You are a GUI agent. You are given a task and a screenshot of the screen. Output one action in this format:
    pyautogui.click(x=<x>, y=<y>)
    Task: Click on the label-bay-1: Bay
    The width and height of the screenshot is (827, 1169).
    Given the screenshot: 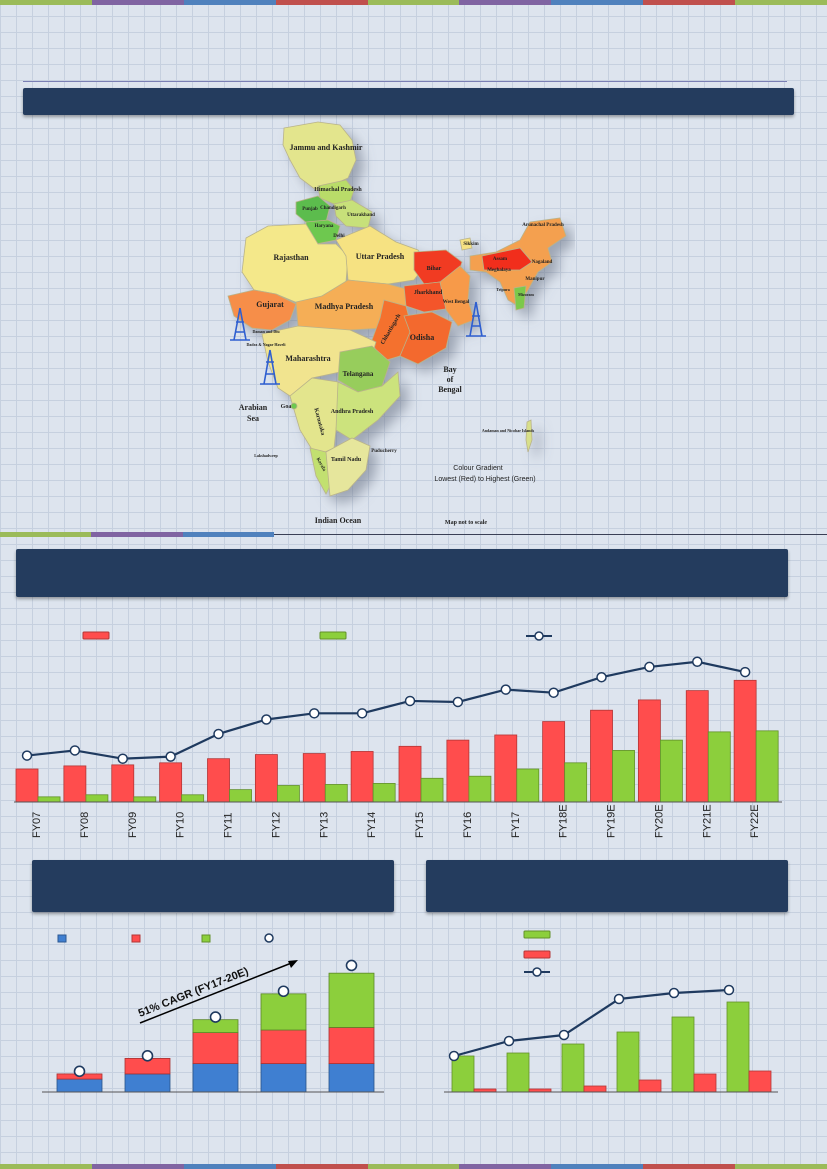 What is the action you would take?
    pyautogui.click(x=449, y=369)
    